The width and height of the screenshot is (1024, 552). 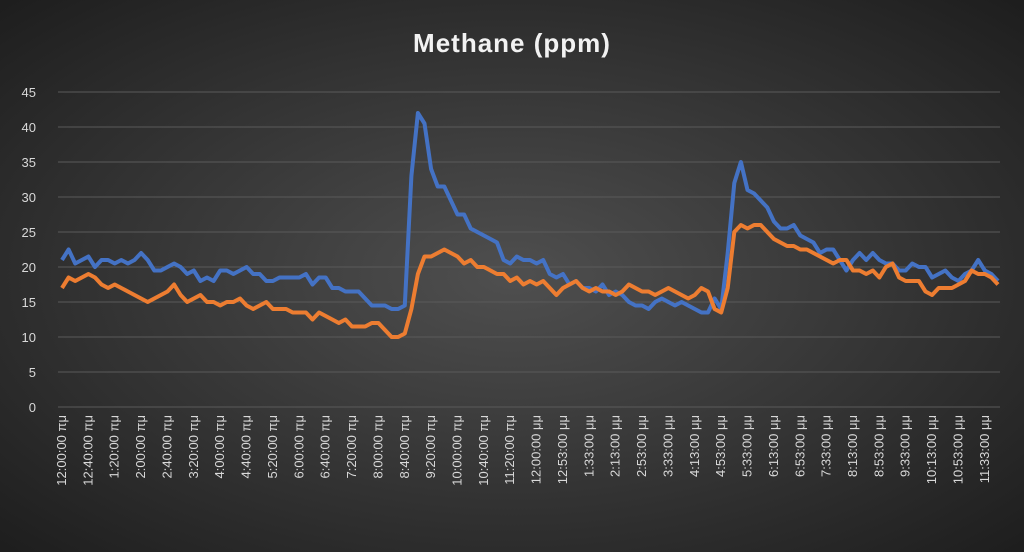 What do you see at coordinates (641, 446) in the screenshot?
I see `x-tick-label: 2:53:00 μμ` at bounding box center [641, 446].